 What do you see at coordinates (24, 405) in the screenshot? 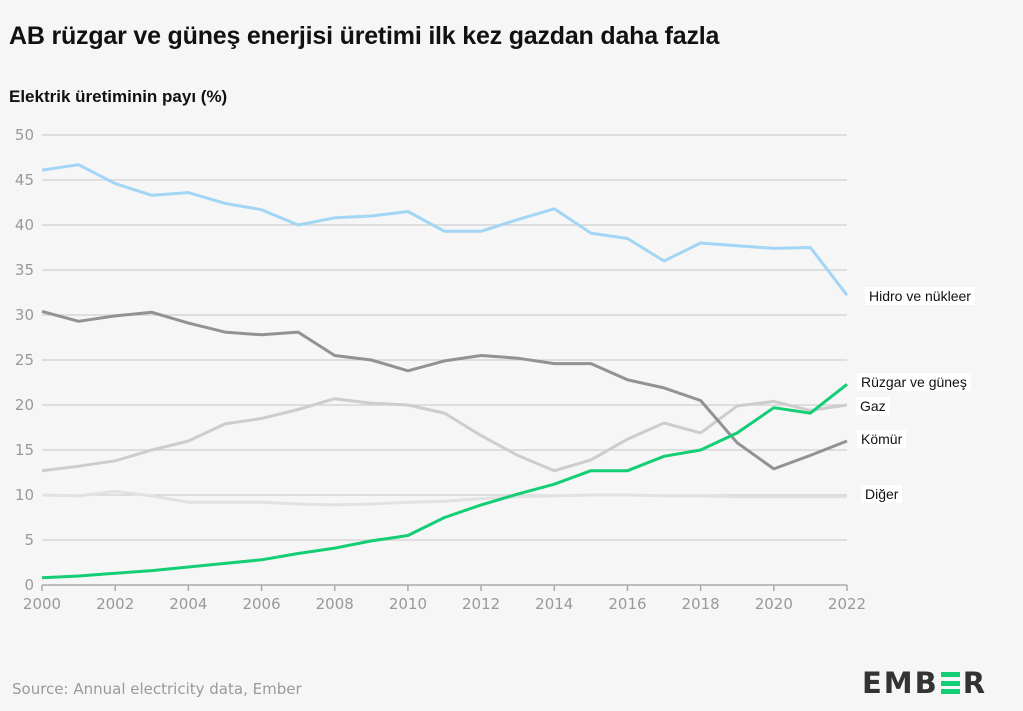
I see `y-tick-label: 20` at bounding box center [24, 405].